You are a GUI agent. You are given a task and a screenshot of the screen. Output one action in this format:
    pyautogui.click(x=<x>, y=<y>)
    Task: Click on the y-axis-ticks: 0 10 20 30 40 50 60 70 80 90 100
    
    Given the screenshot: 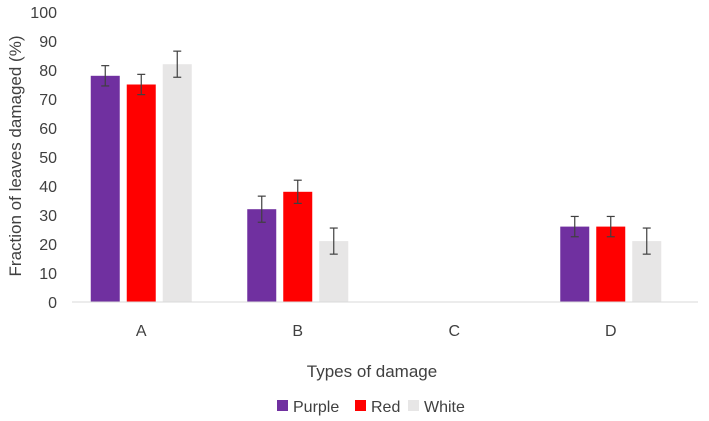 What is the action you would take?
    pyautogui.click(x=43, y=158)
    